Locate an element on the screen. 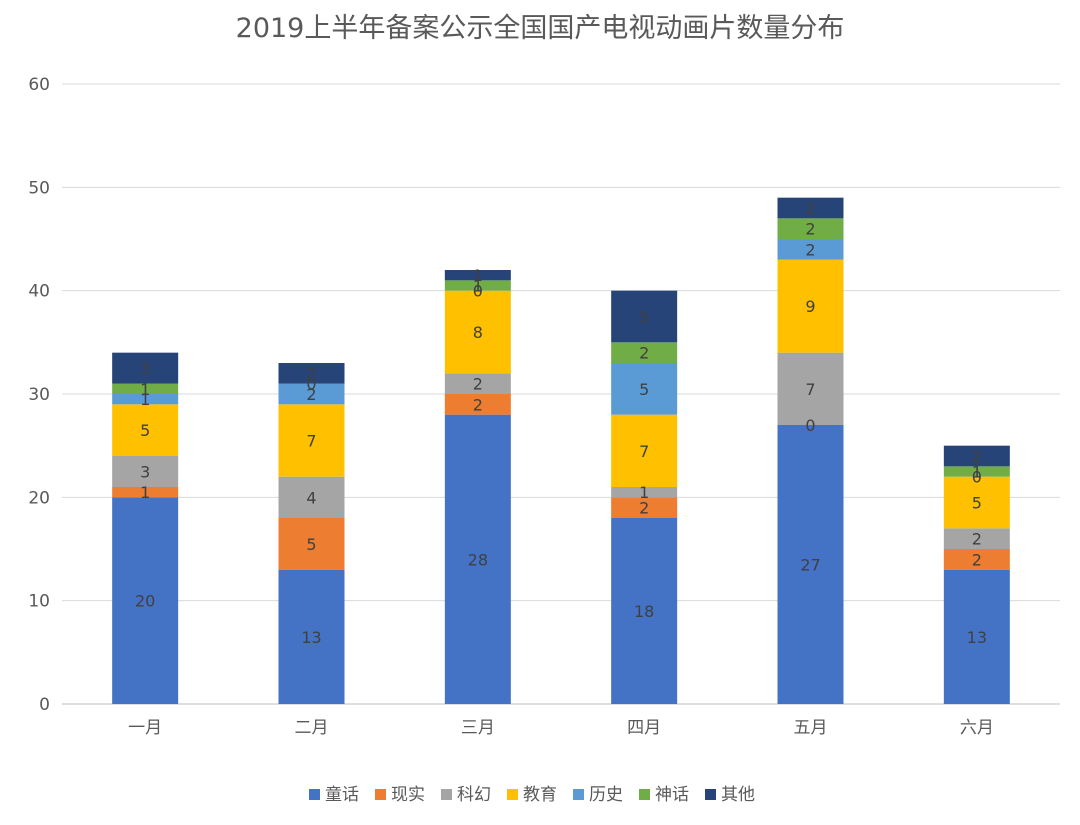 The width and height of the screenshot is (1080, 825). legend-item: 历史 is located at coordinates (598, 795).